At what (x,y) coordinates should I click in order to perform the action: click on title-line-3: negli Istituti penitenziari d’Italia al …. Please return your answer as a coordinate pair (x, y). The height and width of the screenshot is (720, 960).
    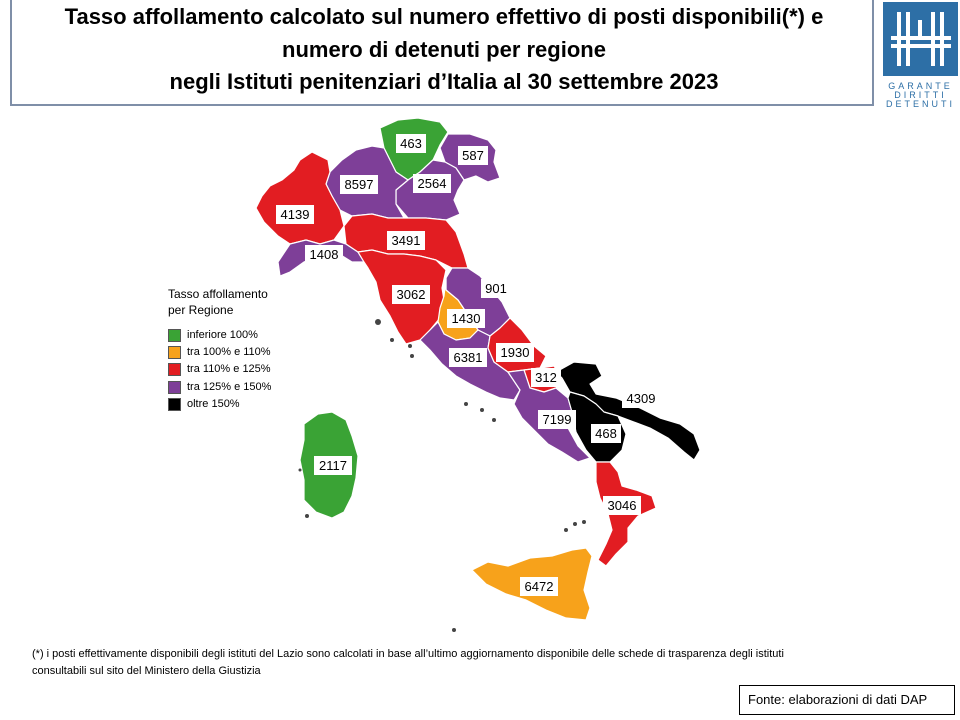
    Looking at the image, I should click on (444, 81).